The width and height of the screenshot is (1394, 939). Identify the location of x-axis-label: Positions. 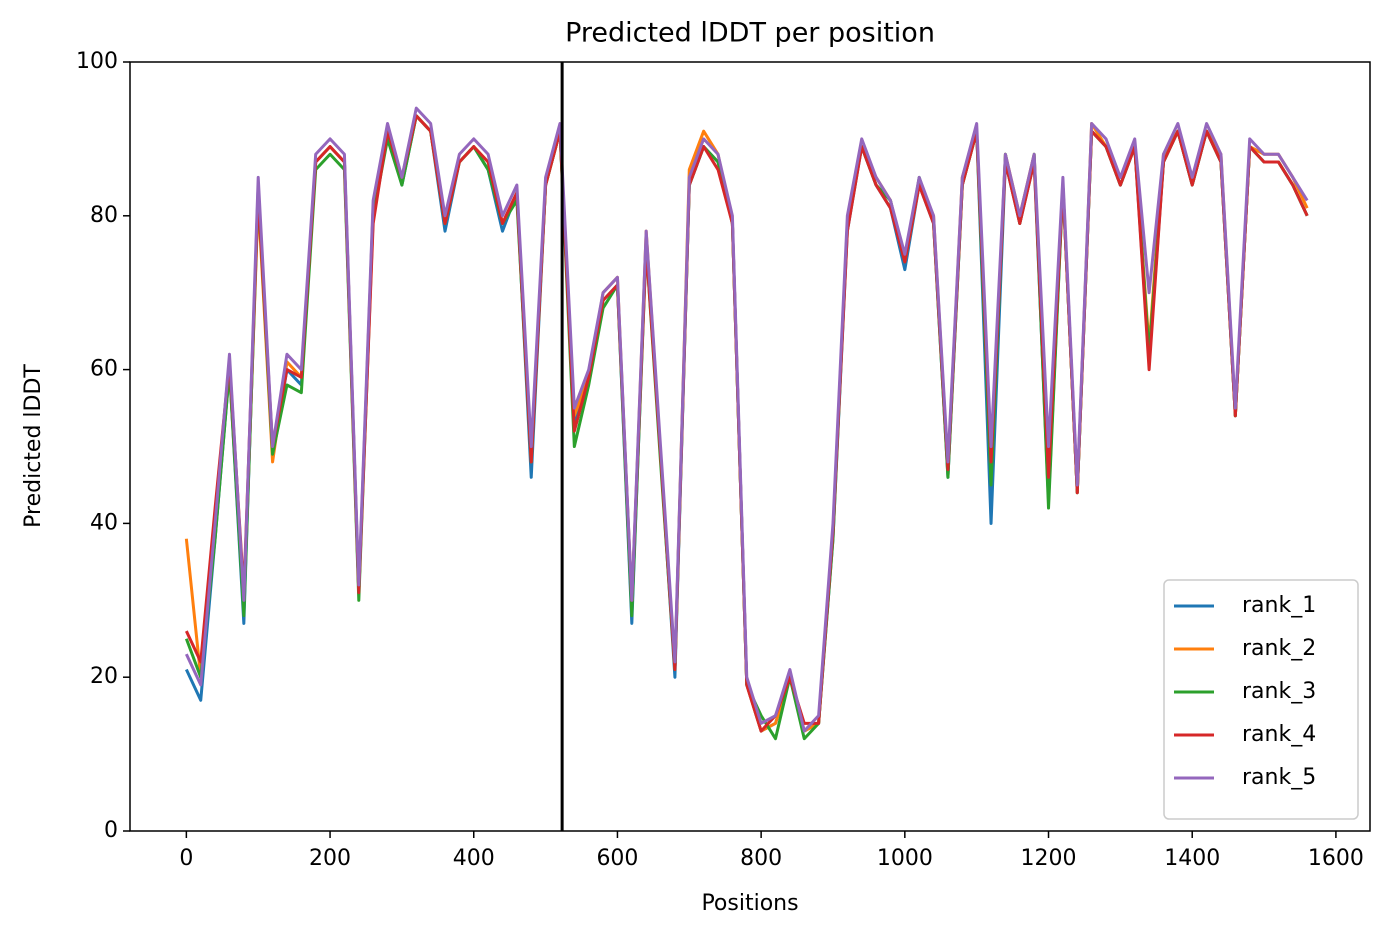
(749, 903).